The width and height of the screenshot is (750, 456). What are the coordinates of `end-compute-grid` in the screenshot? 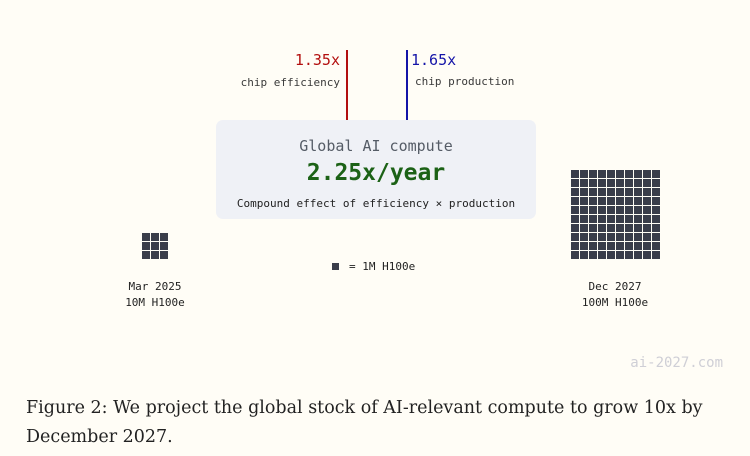 It's located at (615, 214).